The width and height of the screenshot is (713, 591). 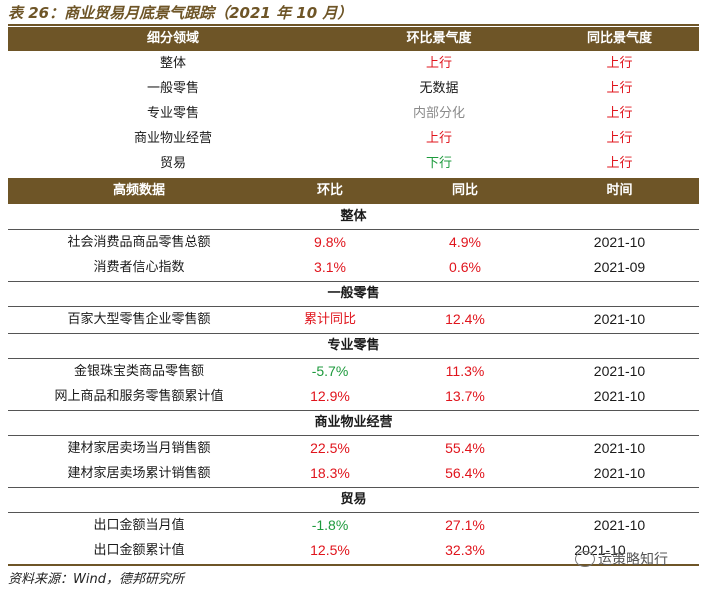 I want to click on mom-cell: 9.8%, so click(x=330, y=242).